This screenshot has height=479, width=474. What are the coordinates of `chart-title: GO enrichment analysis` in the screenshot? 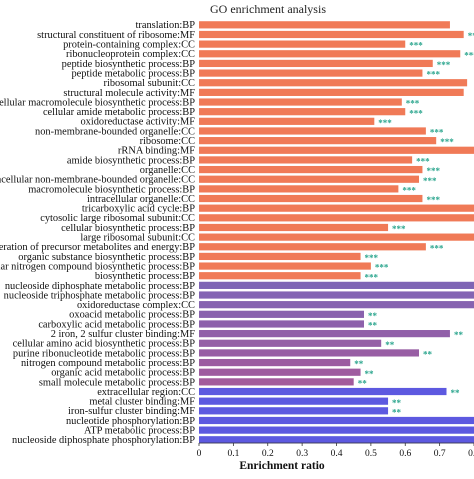 It's located at (268, 9).